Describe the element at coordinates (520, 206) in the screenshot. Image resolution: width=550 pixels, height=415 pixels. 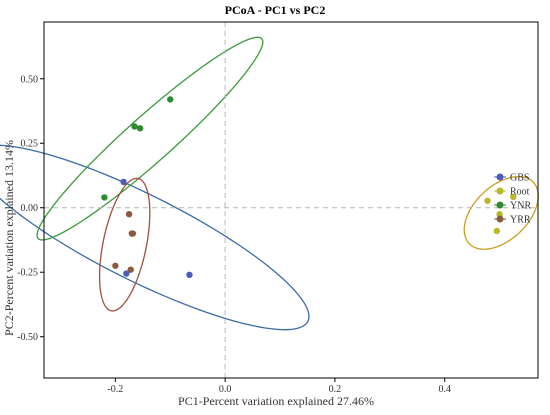
I see `legend-label-ynr: YNR` at that location.